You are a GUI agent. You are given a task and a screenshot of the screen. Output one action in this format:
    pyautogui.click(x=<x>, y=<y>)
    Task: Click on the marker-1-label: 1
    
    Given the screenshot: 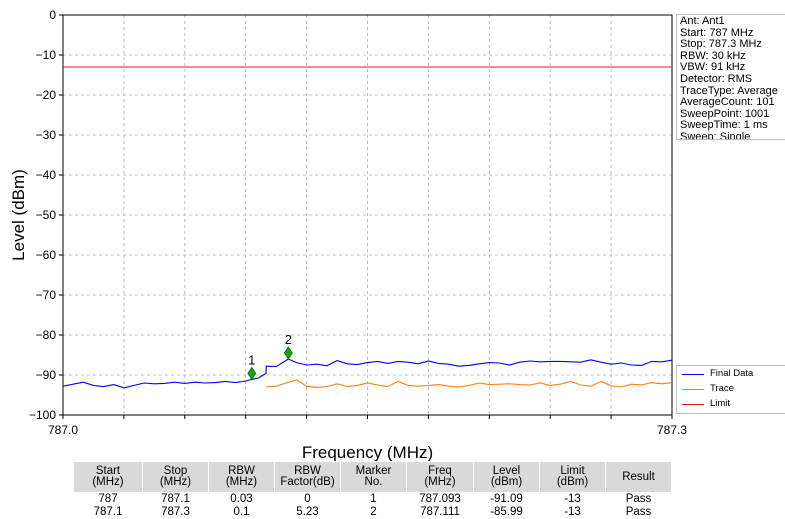 What is the action you would take?
    pyautogui.click(x=251, y=359)
    